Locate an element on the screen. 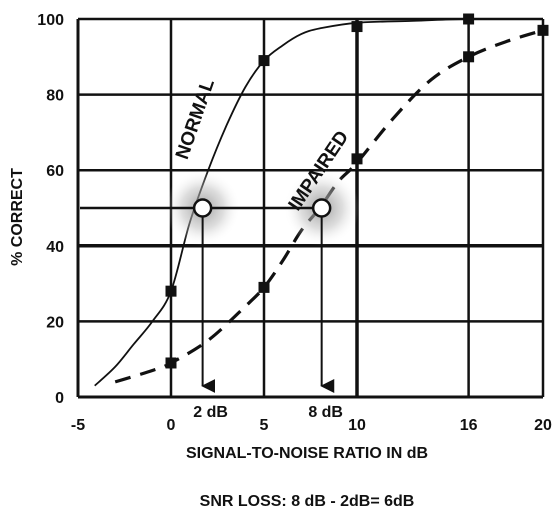  x-tick-label: 0 is located at coordinates (171, 425).